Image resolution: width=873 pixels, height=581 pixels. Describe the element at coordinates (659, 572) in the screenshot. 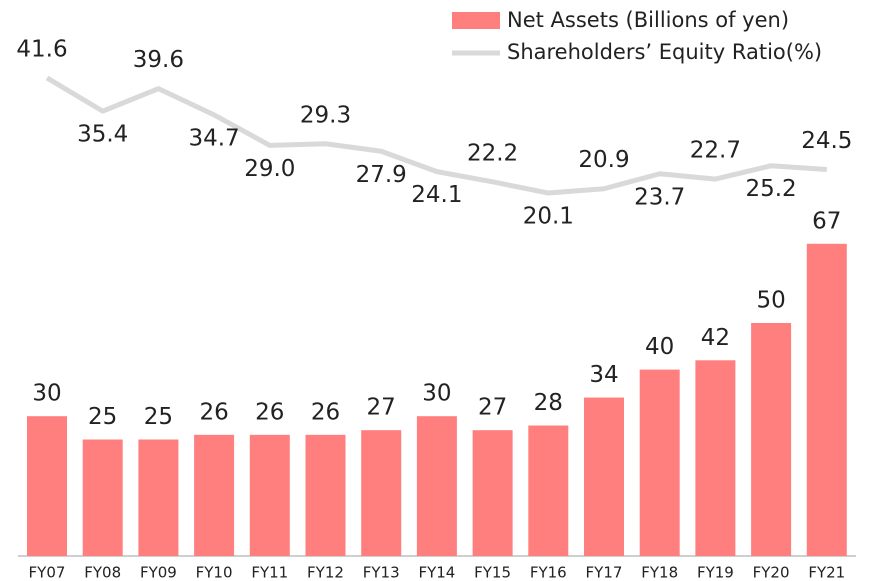

I see `x-tick-label: FY18` at that location.